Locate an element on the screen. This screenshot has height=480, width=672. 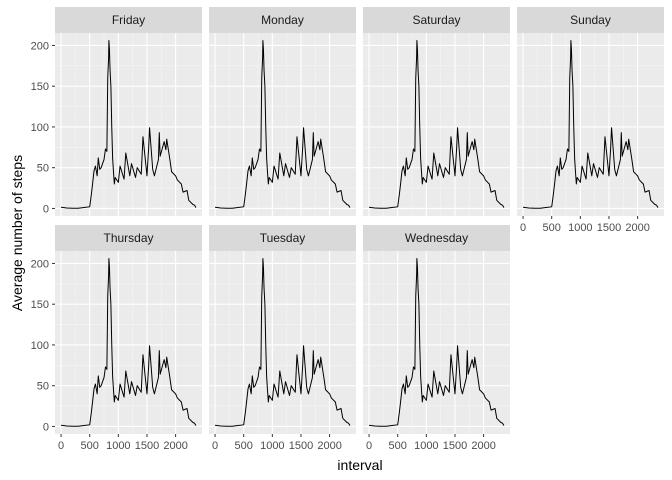
facet-panel-sunday: Sunday 0 500 1000 1500 2000 is located at coordinates (590, 120).